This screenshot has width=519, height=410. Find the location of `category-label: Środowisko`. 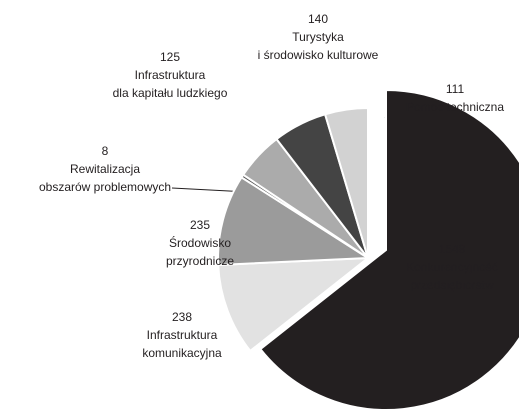

category-label: Środowisko is located at coordinates (200, 242).